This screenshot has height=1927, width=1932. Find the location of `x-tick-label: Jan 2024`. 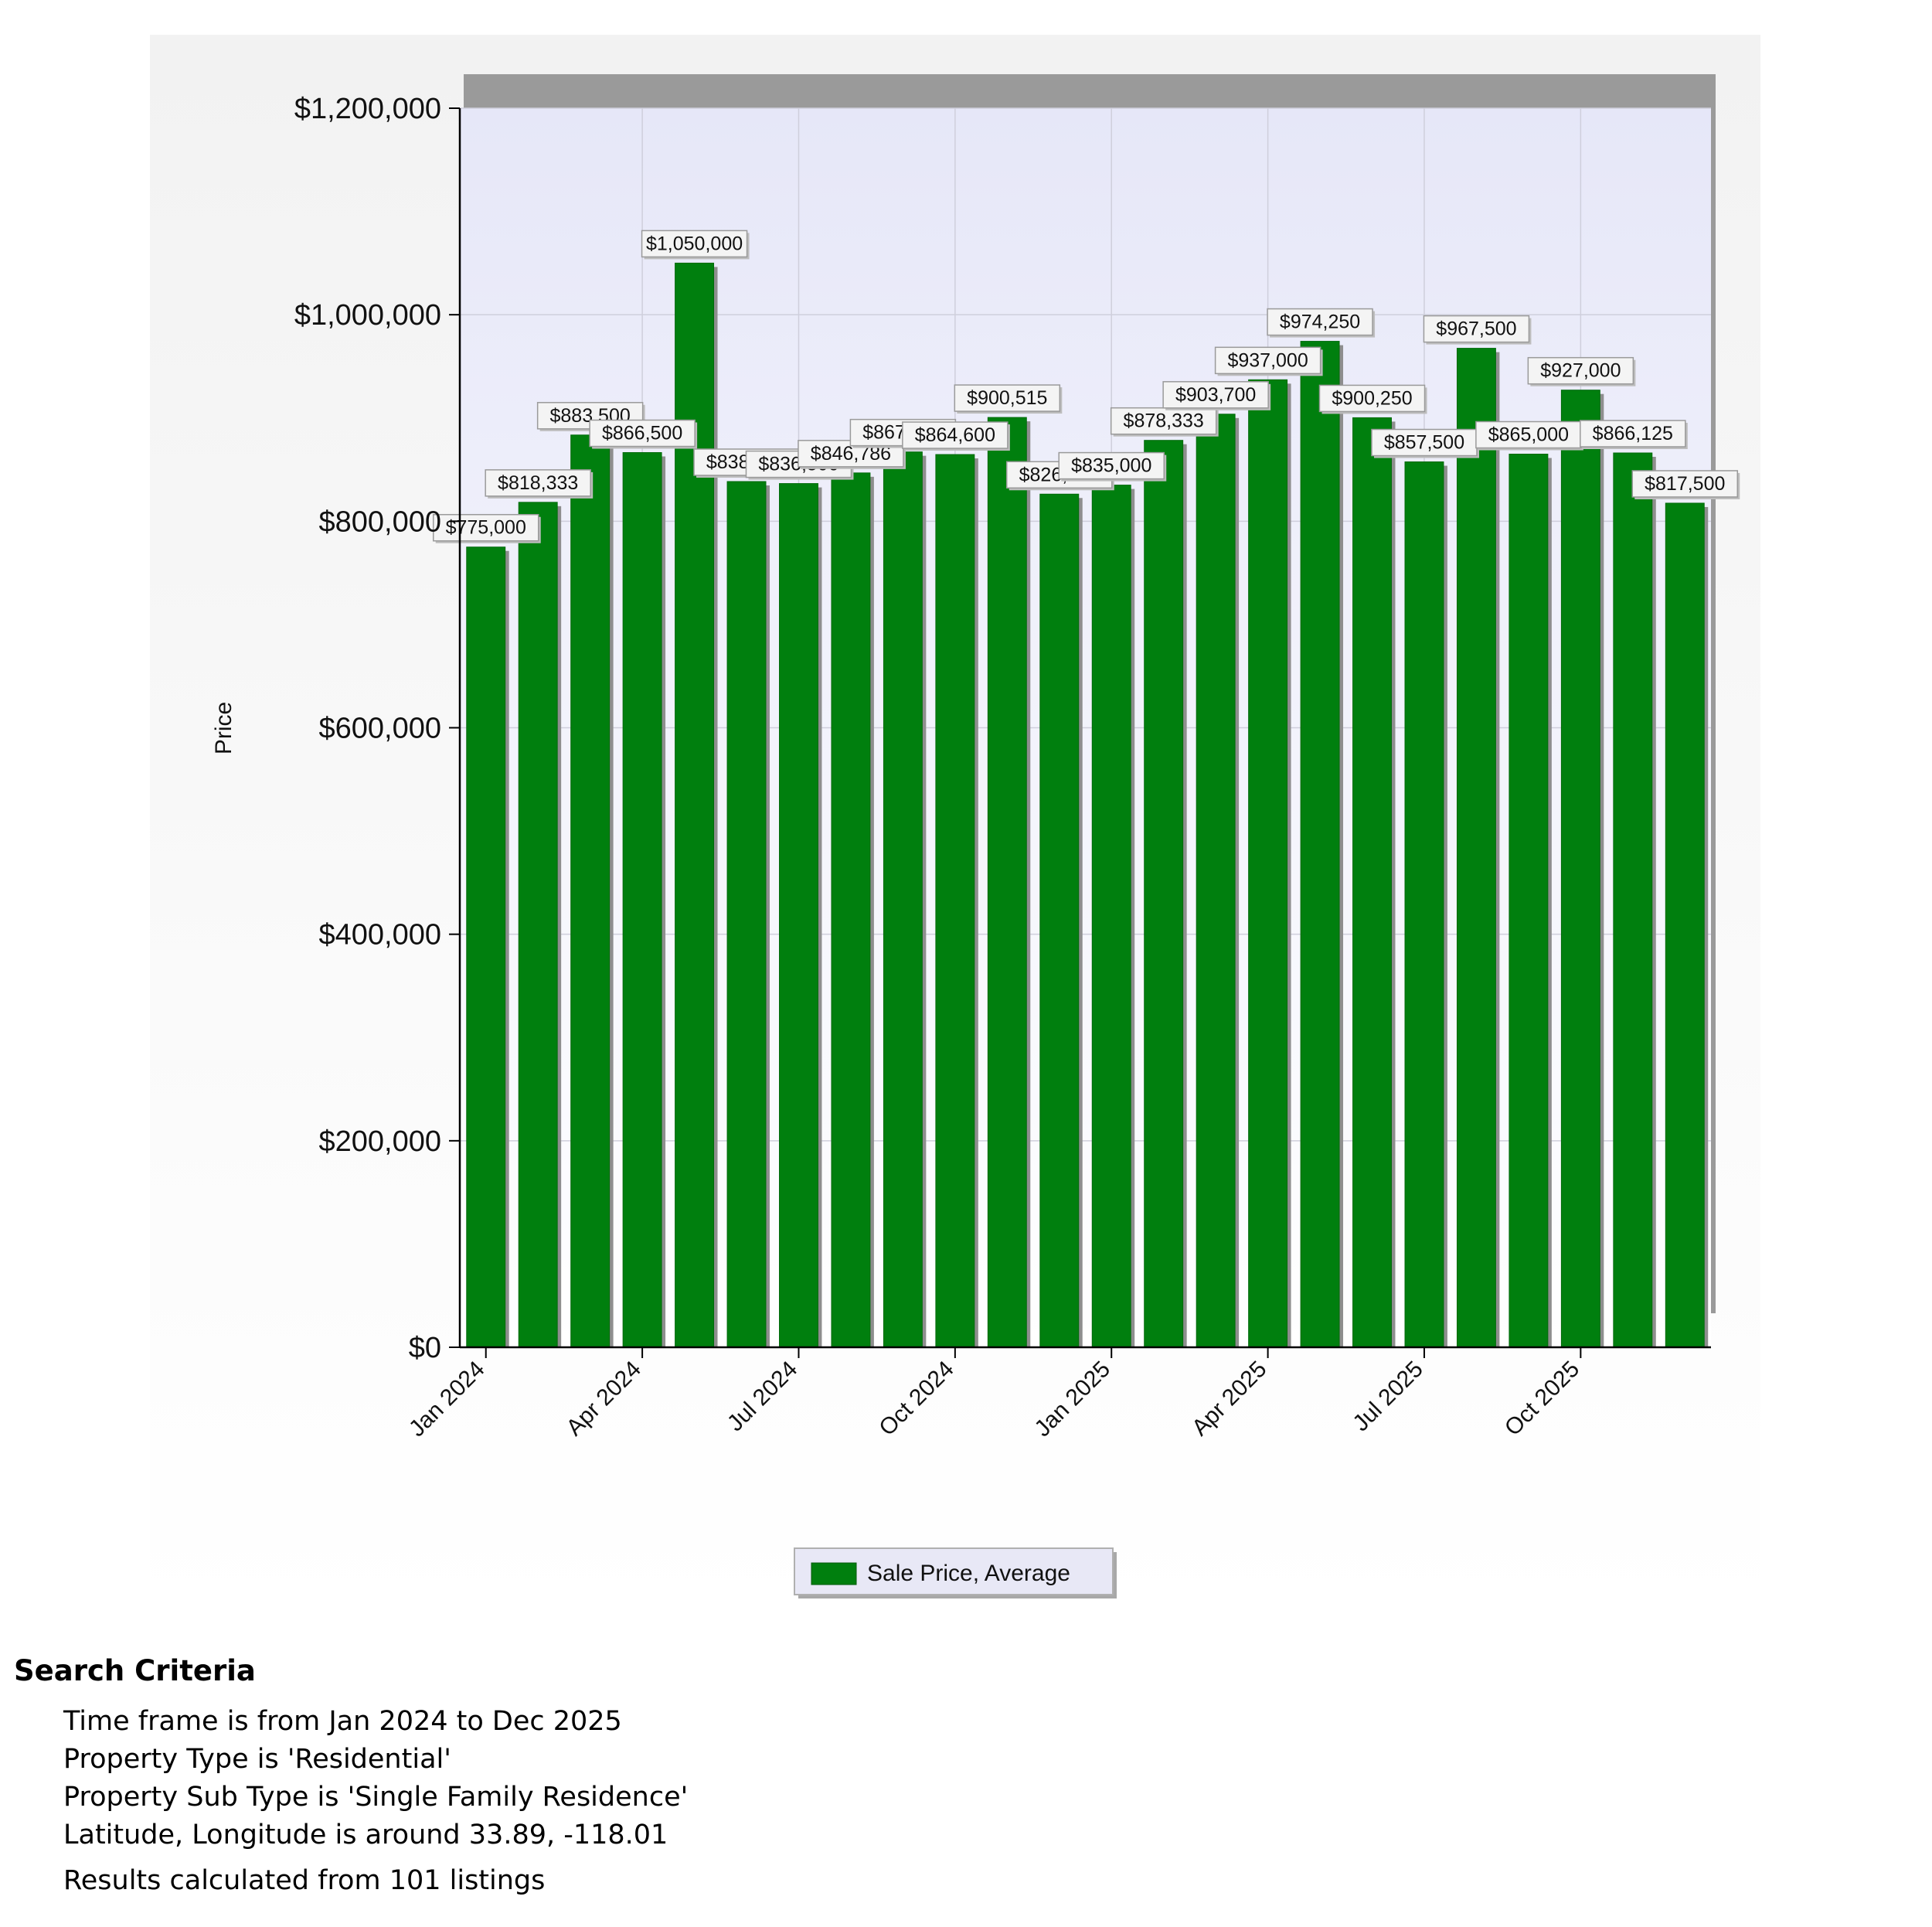

x-tick-label: Jan 2024 is located at coordinates (447, 1399).